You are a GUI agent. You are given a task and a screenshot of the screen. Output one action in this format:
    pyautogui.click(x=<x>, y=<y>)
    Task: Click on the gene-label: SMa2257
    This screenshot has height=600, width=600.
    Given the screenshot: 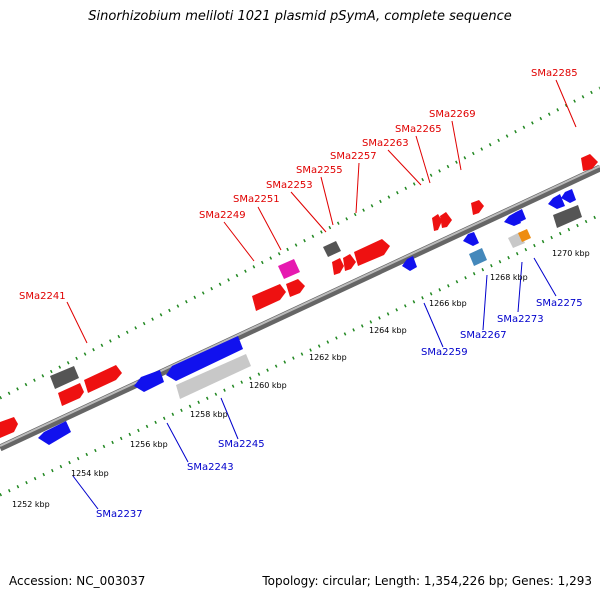 What is the action you would take?
    pyautogui.click(x=353, y=156)
    